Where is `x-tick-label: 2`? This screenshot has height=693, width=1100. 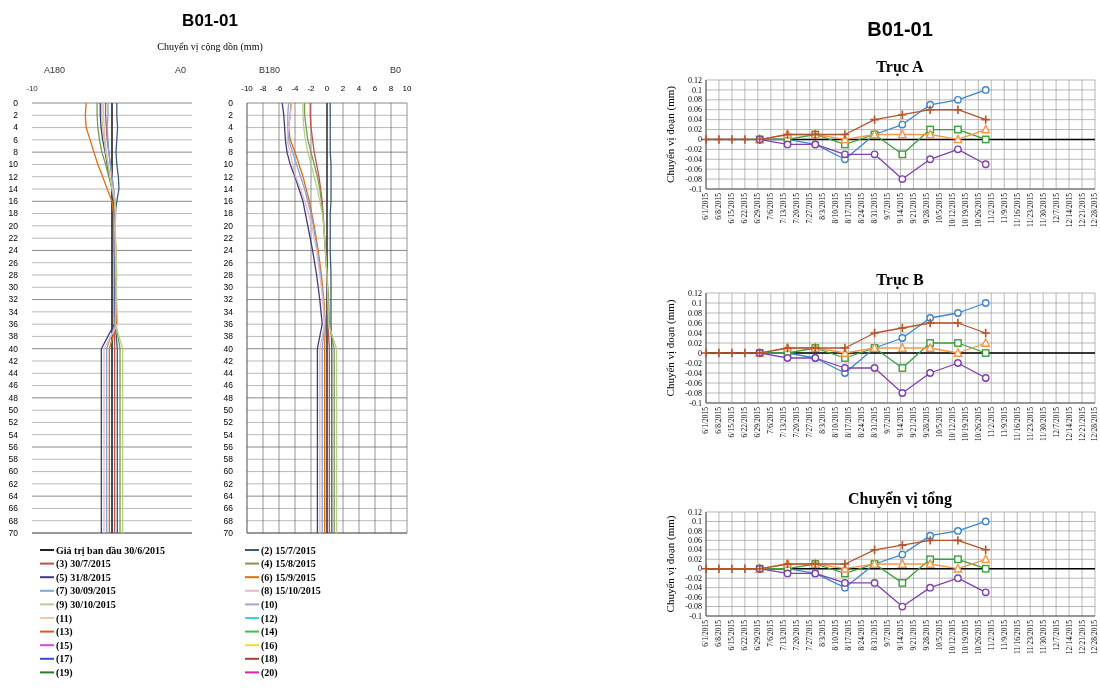
x-tick-label: 2 is located at coordinates (343, 88).